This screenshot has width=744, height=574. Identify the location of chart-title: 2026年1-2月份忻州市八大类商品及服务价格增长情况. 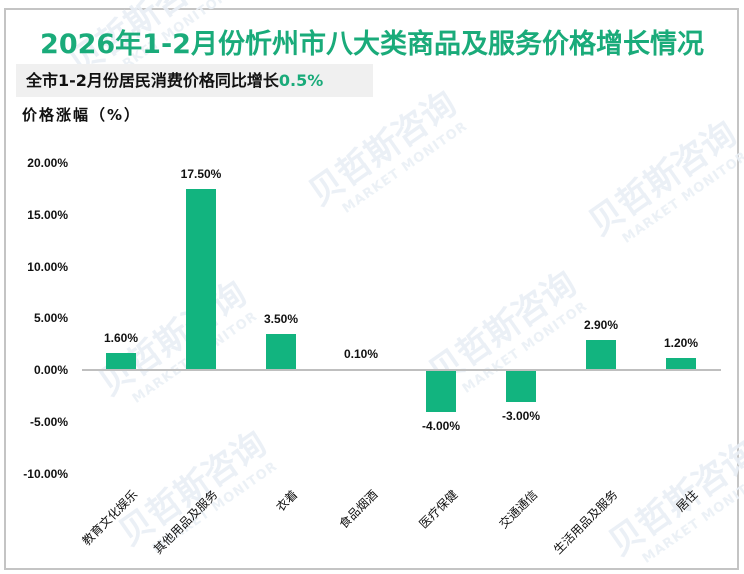
(372, 44).